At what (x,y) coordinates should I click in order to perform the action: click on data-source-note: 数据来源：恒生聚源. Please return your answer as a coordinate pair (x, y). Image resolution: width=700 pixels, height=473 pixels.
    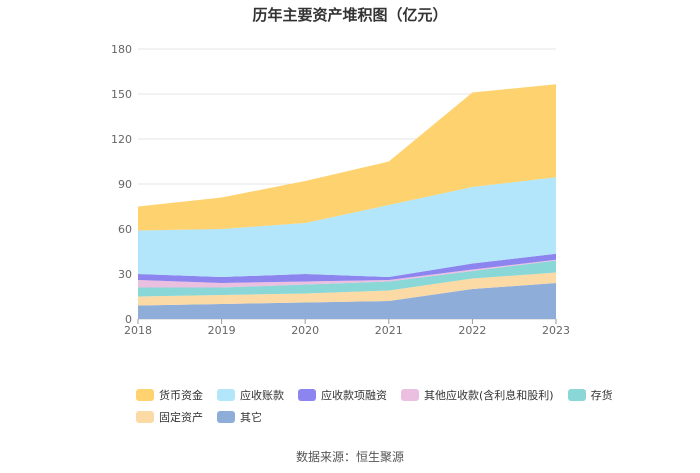
    Looking at the image, I should click on (349, 457).